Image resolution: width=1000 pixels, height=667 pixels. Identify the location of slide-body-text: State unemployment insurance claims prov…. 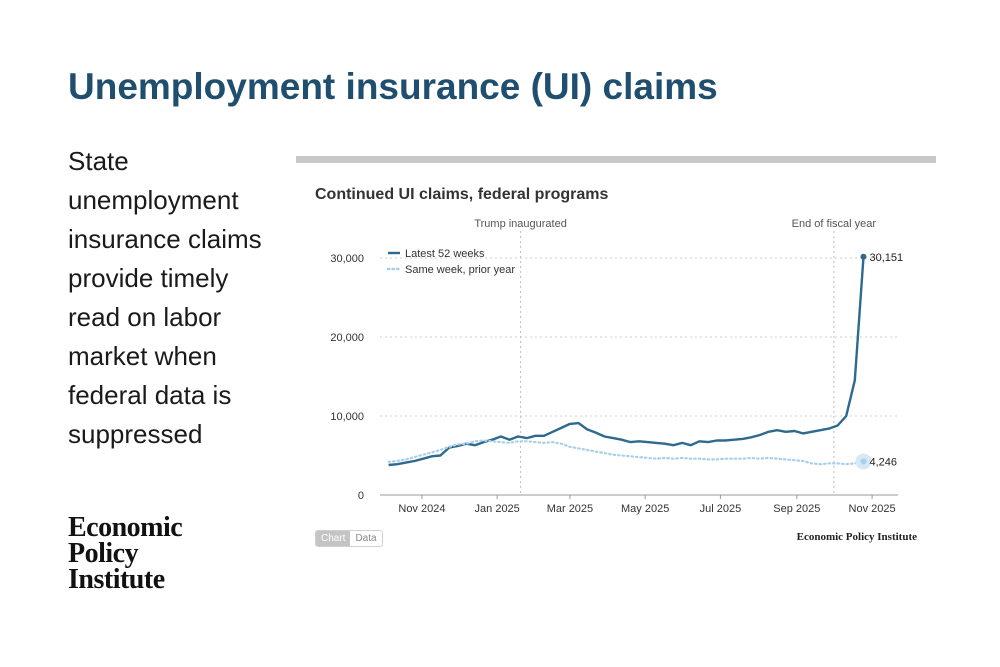
(165, 297).